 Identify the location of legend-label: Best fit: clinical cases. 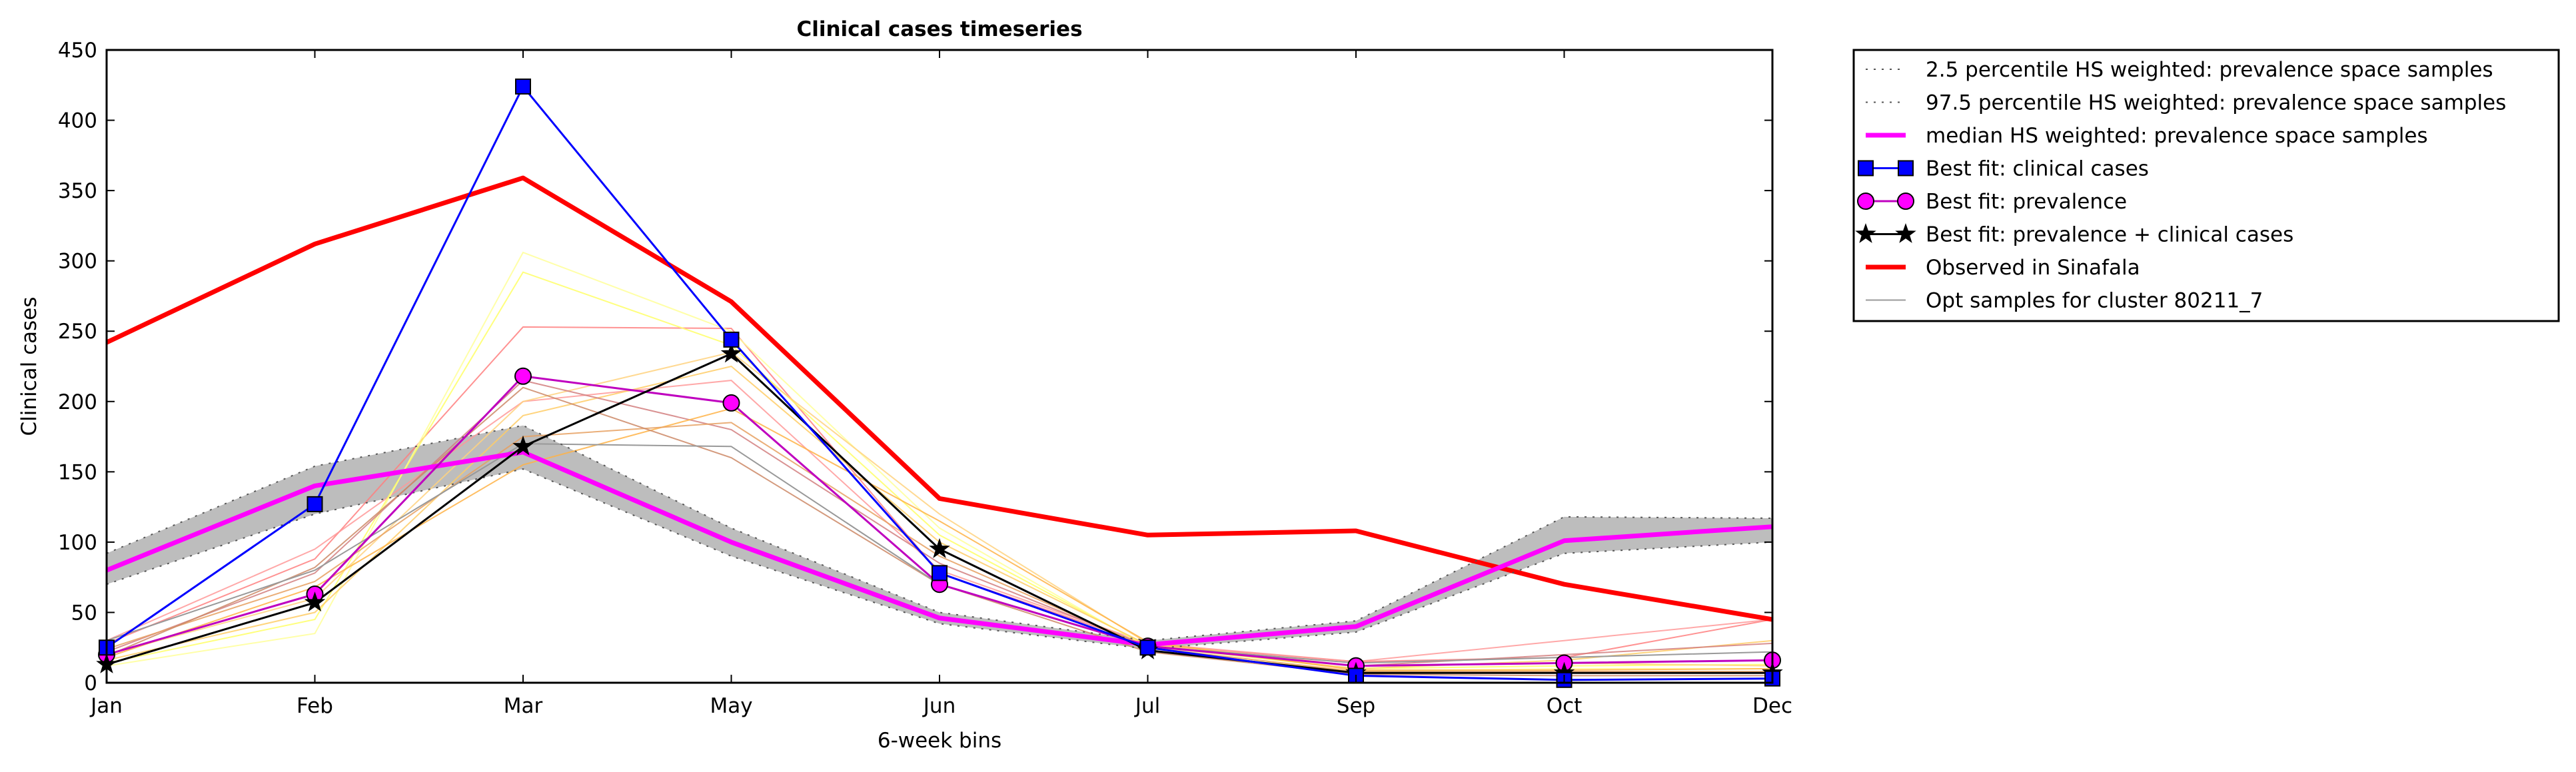
(2038, 169).